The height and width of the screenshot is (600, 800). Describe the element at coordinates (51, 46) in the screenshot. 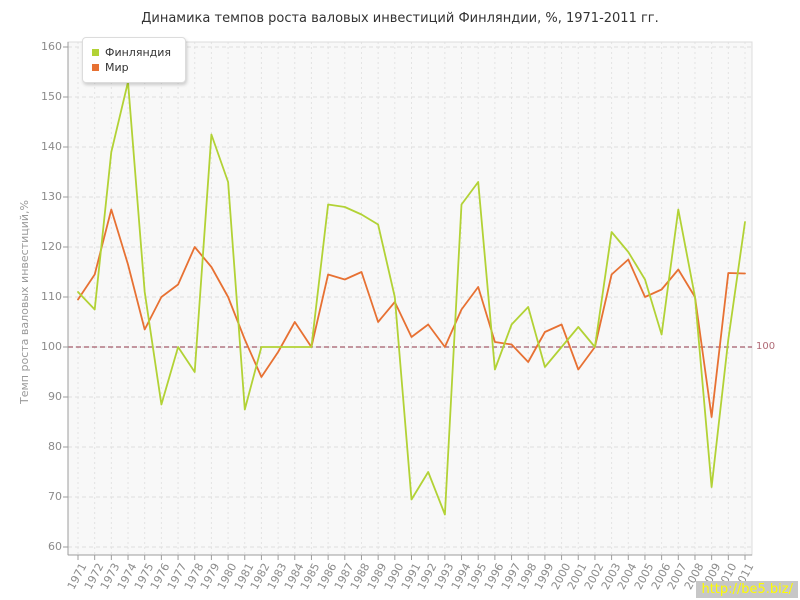

I see `y-tick-label: 160` at that location.